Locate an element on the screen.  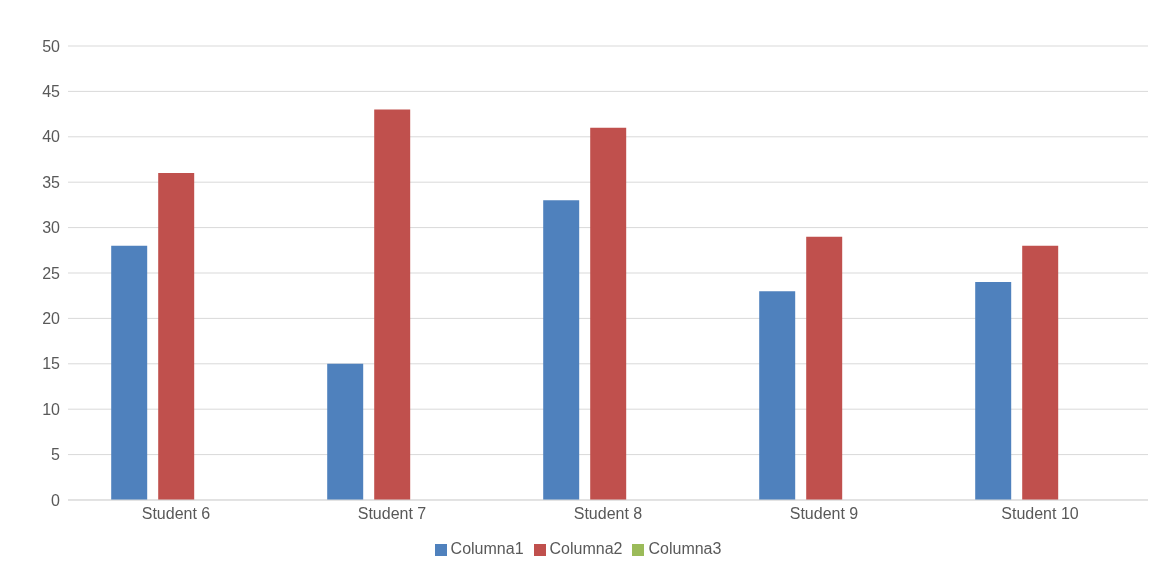
y-tick-label: 40 is located at coordinates (51, 137).